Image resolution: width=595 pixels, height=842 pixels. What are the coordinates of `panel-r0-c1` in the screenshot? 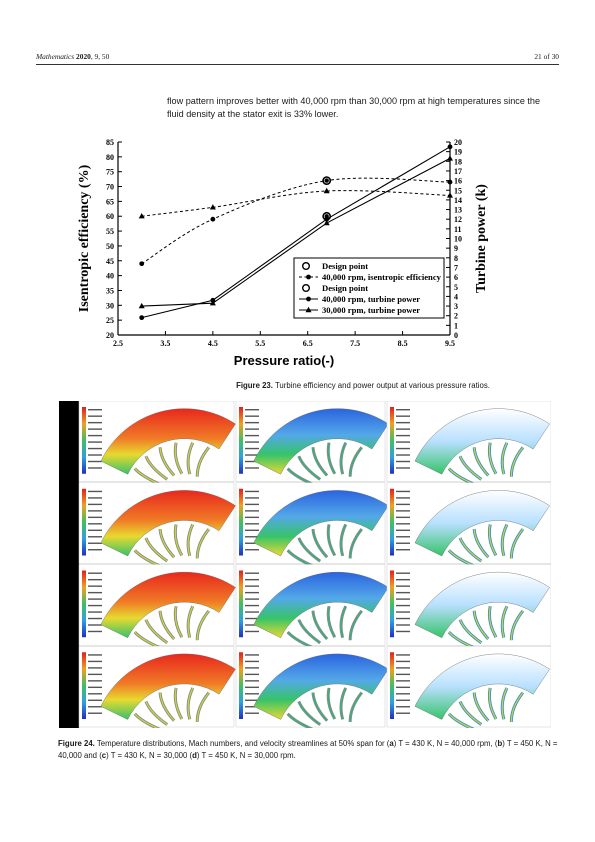 It's located at (312, 444).